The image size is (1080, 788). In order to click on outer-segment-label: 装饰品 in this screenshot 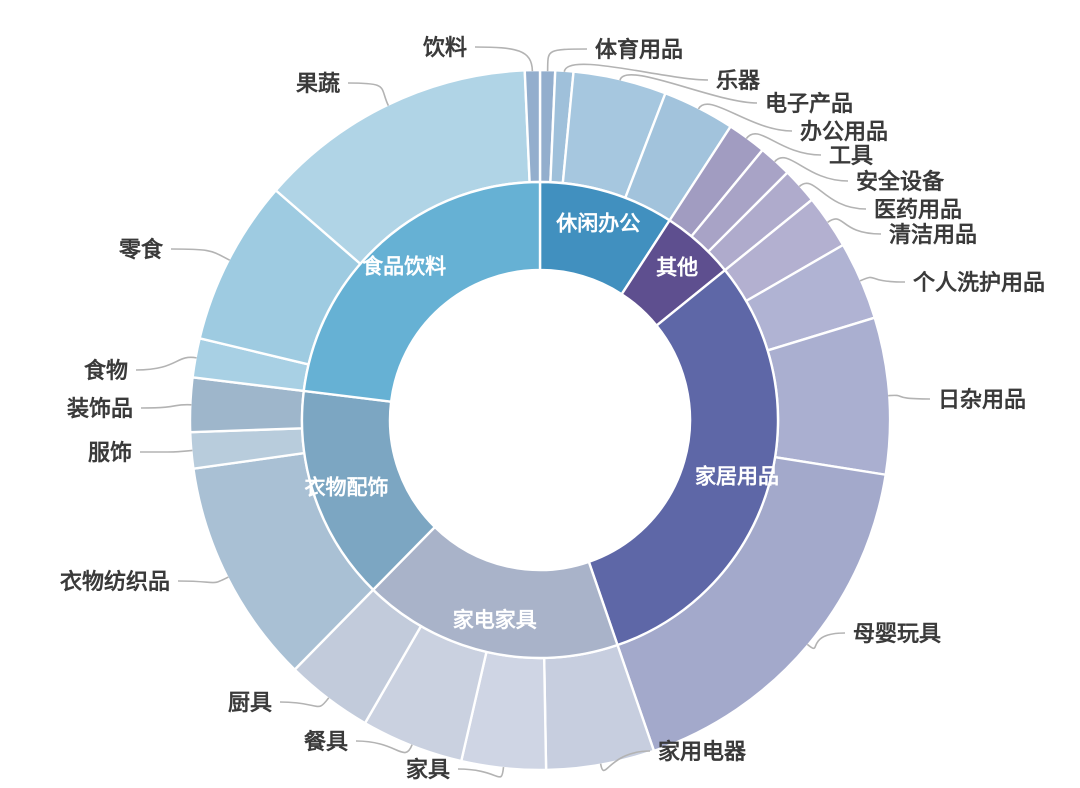, I will do `click(100, 408)`.